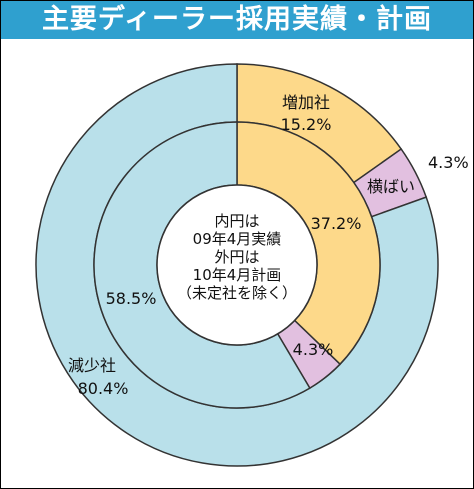  I want to click on outer-decrease-value: 80.4%, so click(103, 388).